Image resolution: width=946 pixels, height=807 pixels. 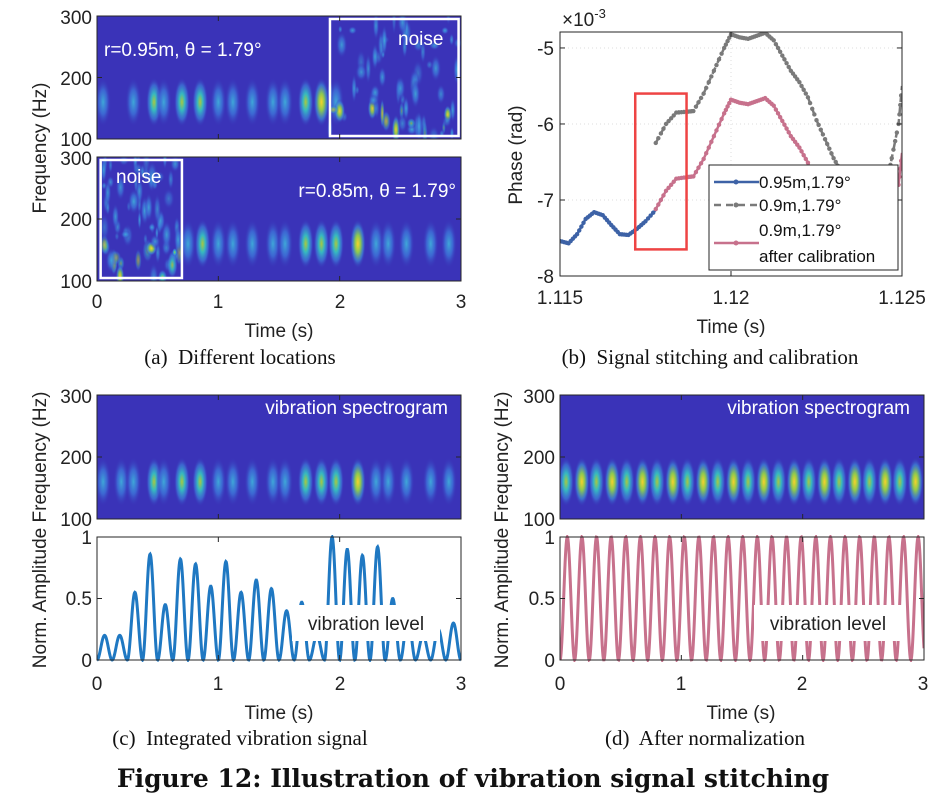 I want to click on vibration-level-box-d, so click(x=828, y=623).